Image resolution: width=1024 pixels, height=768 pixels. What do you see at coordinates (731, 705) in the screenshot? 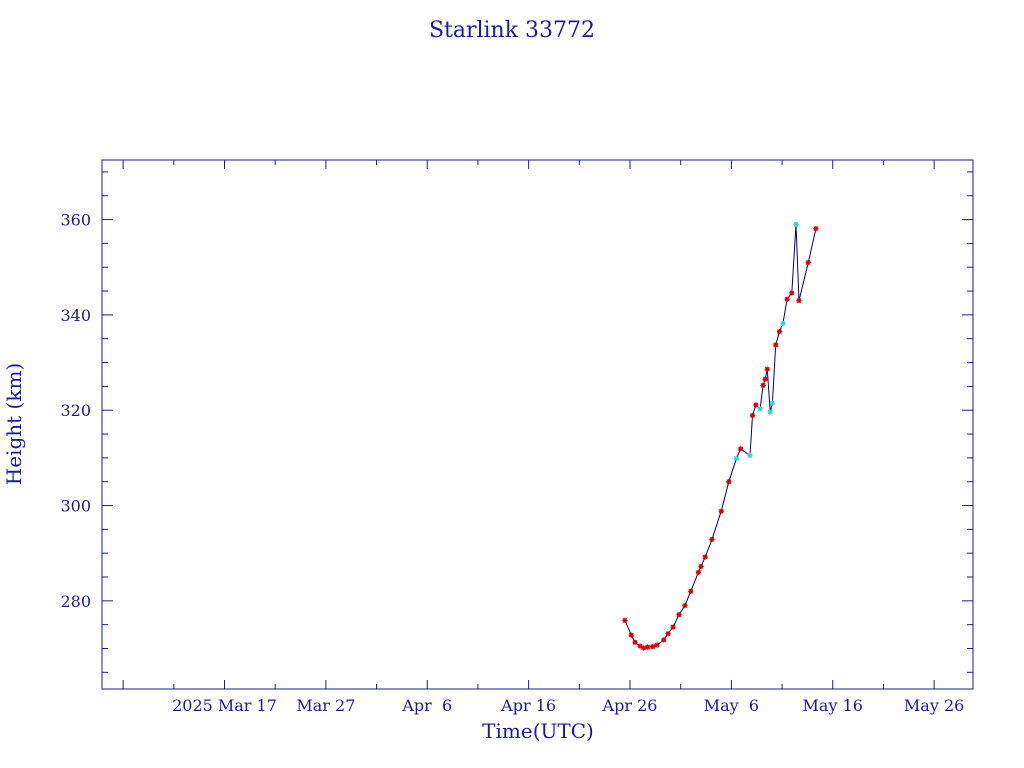
I see `x-tick-label: May 6` at bounding box center [731, 705].